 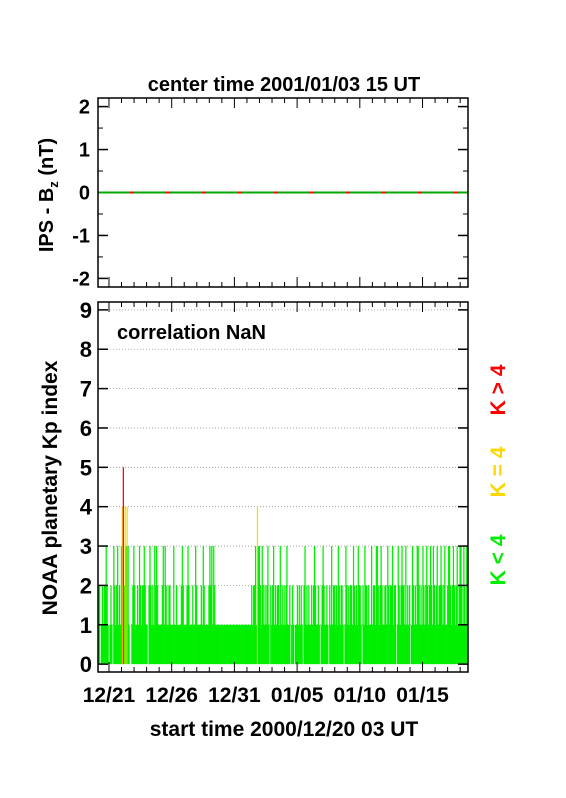 I want to click on top-ylabel-unit: (nT), so click(x=47, y=159).